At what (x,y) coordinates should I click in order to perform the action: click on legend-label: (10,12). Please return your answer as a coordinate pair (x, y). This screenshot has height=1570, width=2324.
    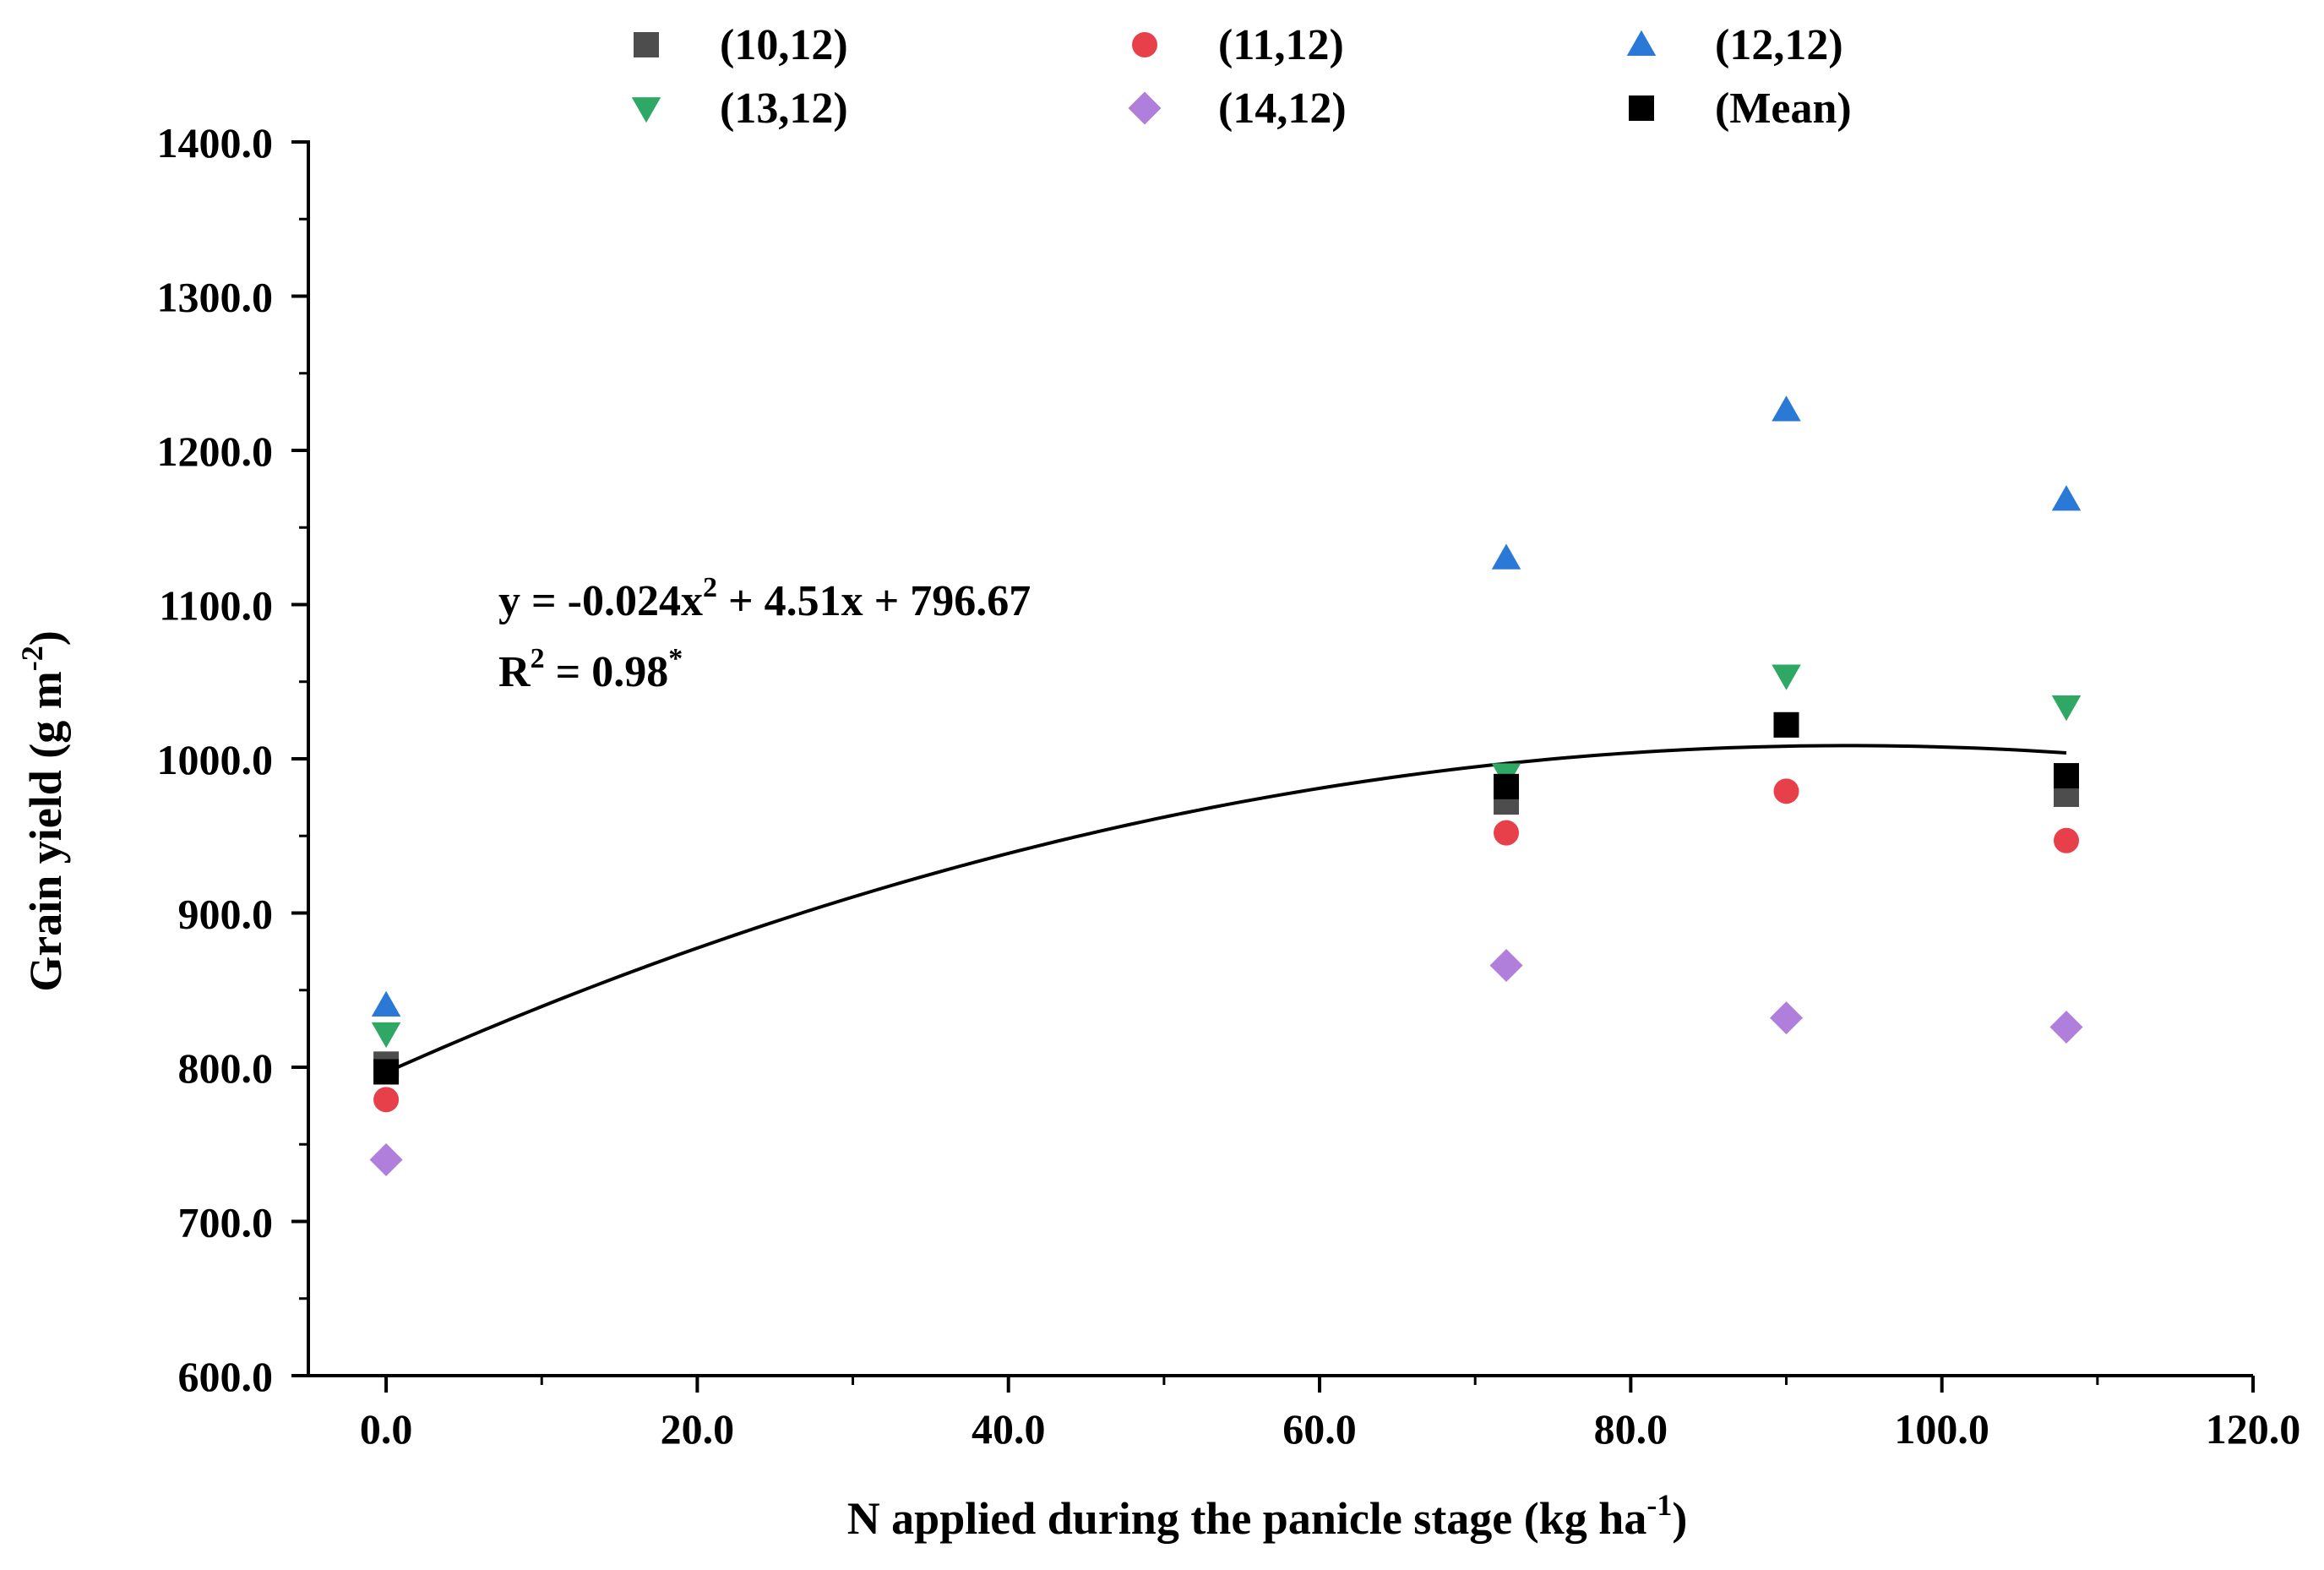
    Looking at the image, I should click on (784, 45).